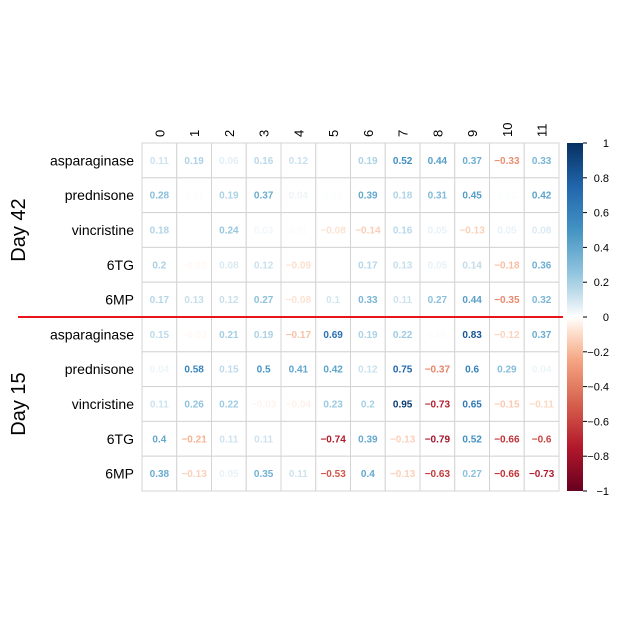  I want to click on column-labels: 0 1 2 3 4 5 6 7 8 9 10 11, so click(350, 130).